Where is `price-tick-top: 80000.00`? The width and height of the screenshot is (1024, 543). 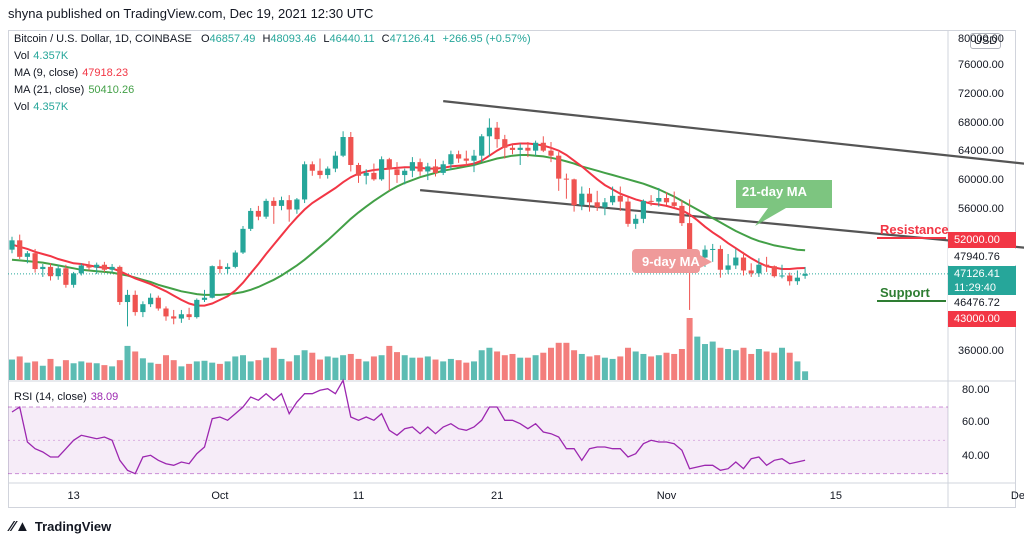 price-tick-top: 80000.00 is located at coordinates (981, 39).